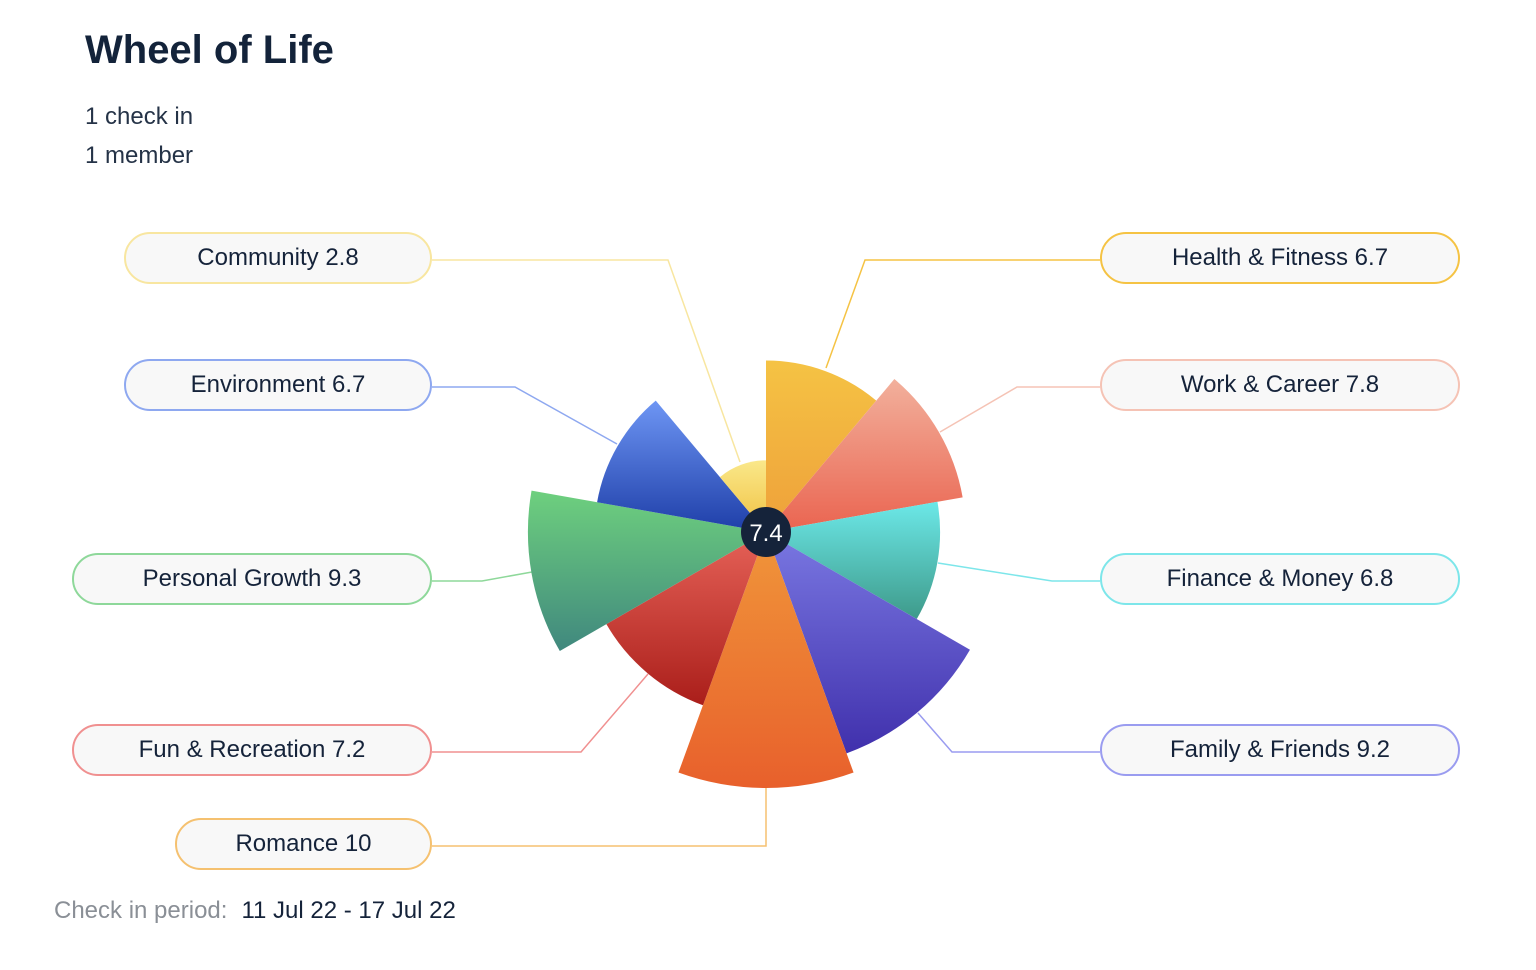 Image resolution: width=1536 pixels, height=970 pixels. What do you see at coordinates (252, 579) in the screenshot?
I see `category-label: Personal Growth 9.3` at bounding box center [252, 579].